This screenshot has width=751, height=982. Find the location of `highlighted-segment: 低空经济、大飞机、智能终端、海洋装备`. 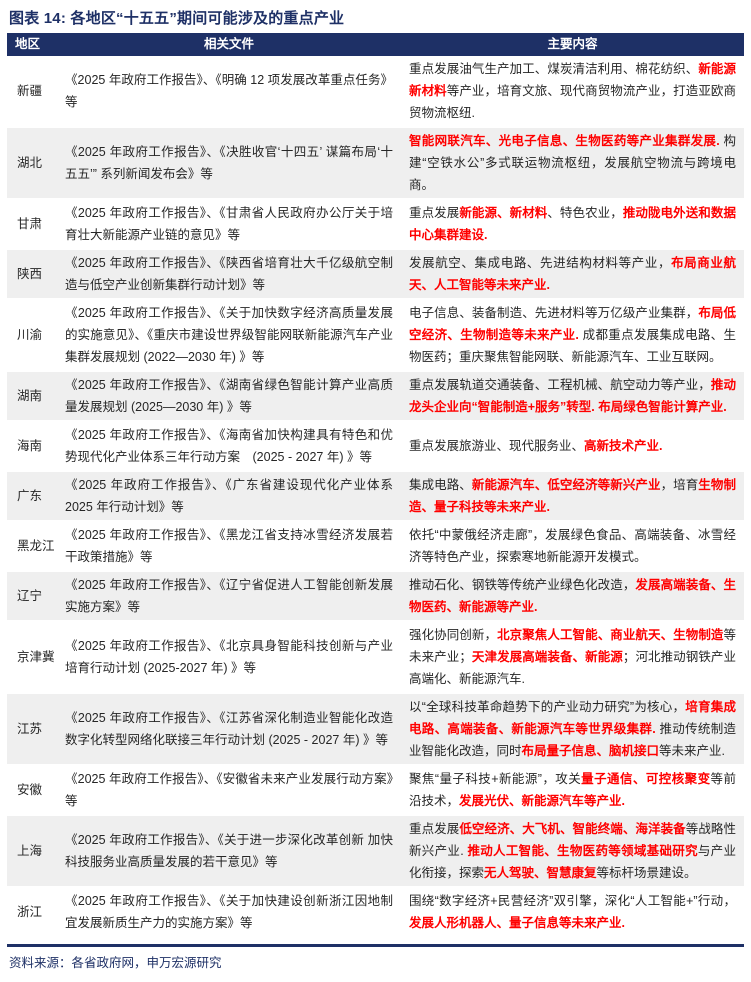

highlighted-segment: 低空经济、大飞机、智能终端、海洋装备 is located at coordinates (572, 829).